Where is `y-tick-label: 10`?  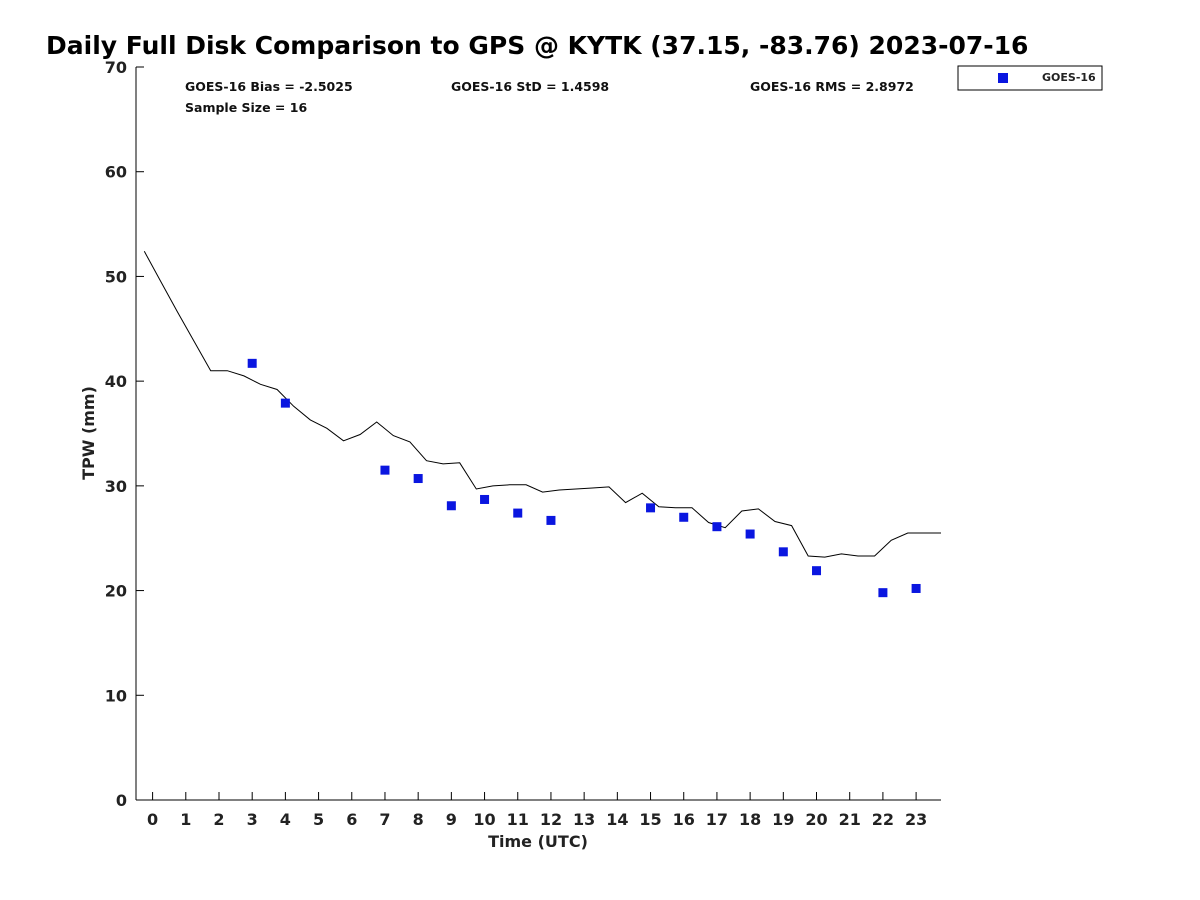 y-tick-label: 10 is located at coordinates (116, 695).